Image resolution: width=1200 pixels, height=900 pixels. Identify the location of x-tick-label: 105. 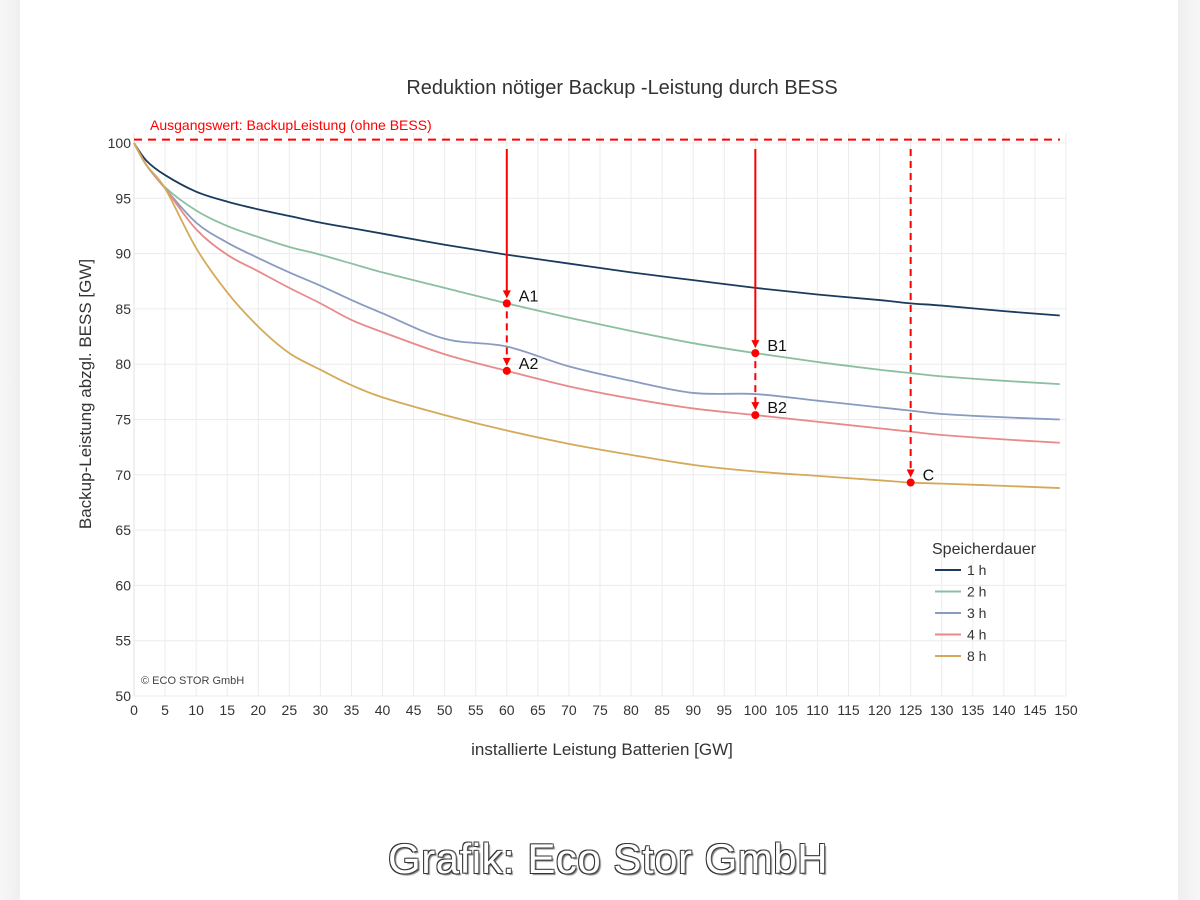
(787, 710).